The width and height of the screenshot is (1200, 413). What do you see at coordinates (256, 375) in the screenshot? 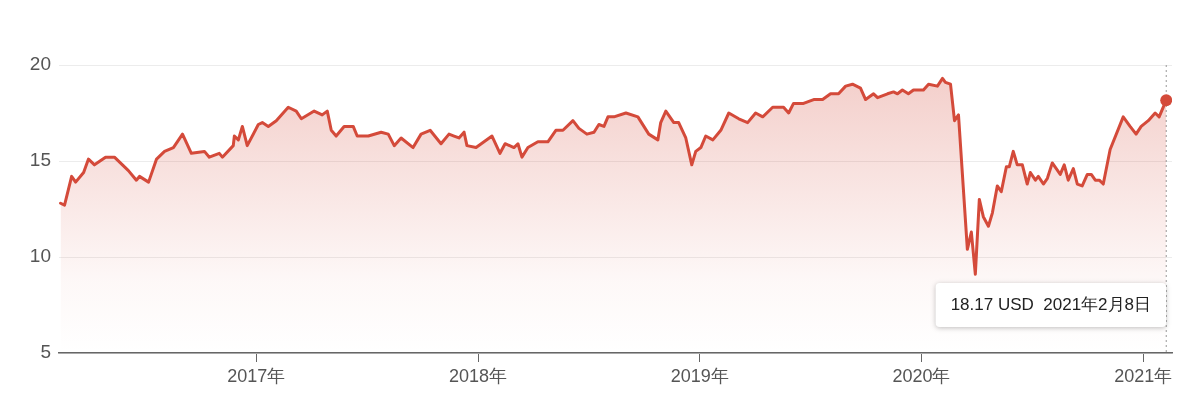
I see `x-tick-label: 2017年` at bounding box center [256, 375].